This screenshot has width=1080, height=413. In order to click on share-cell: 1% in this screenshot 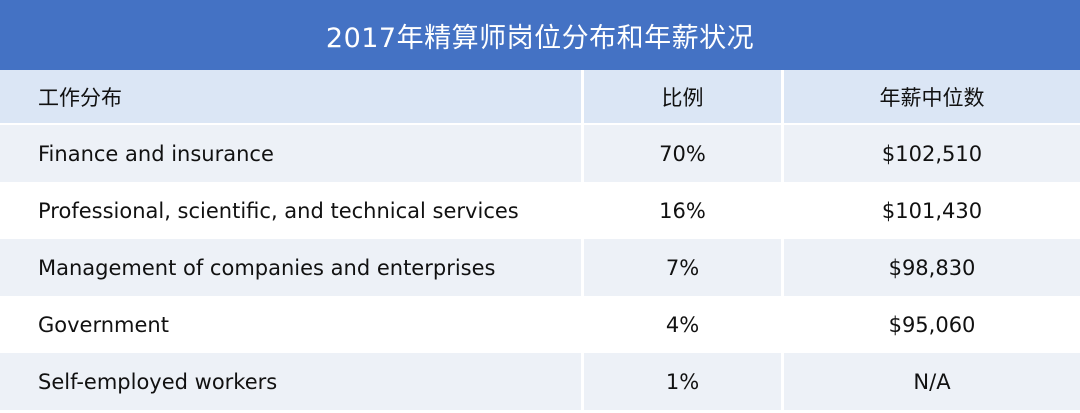, I will do `click(684, 381)`.